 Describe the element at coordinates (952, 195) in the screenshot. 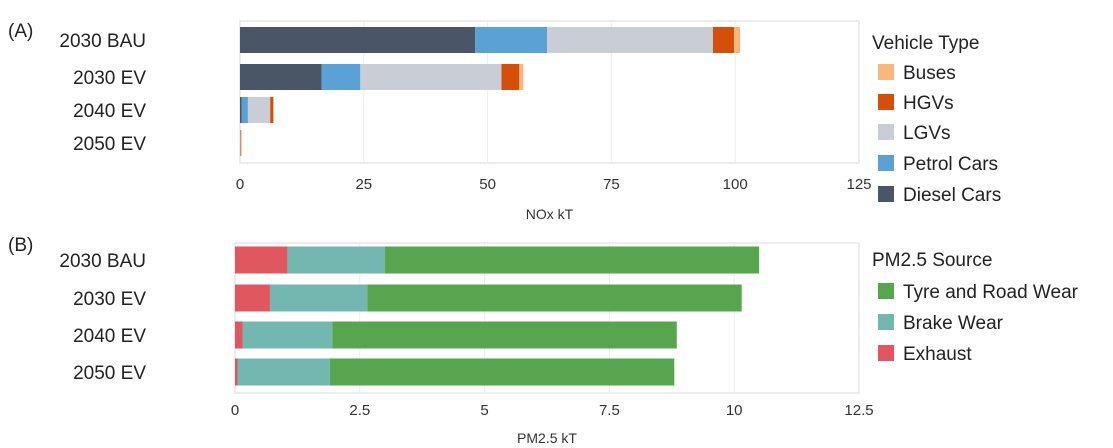

I see `legend-item-label: Diesel Cars` at that location.